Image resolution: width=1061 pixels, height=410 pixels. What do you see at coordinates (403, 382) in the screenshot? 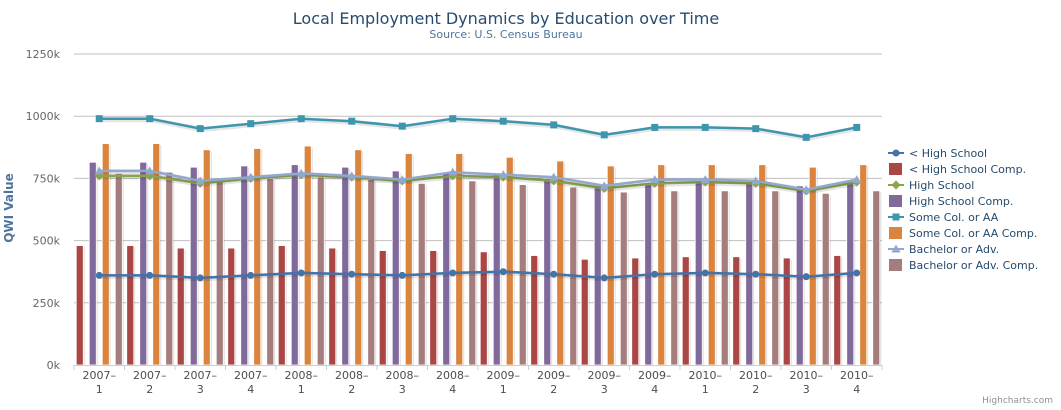
I see `x-tick-label: 2008– 3` at bounding box center [403, 382].